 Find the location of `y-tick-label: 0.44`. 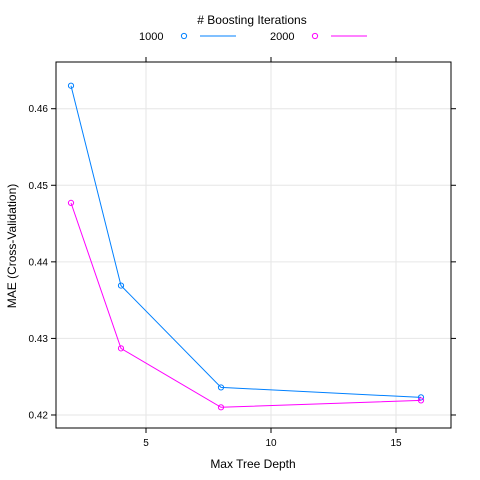

y-tick-label: 0.44 is located at coordinates (39, 262).